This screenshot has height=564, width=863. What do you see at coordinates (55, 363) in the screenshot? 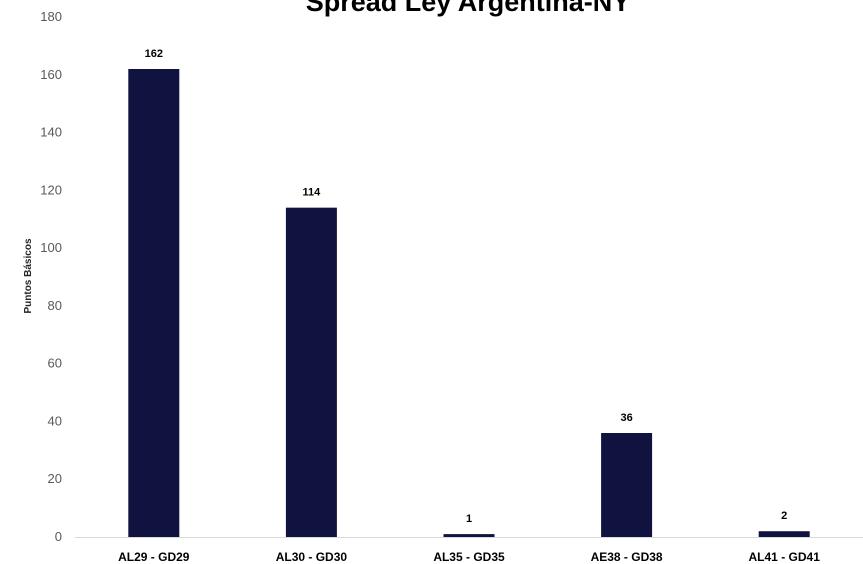
I see `y-tick-label: 60` at bounding box center [55, 363].